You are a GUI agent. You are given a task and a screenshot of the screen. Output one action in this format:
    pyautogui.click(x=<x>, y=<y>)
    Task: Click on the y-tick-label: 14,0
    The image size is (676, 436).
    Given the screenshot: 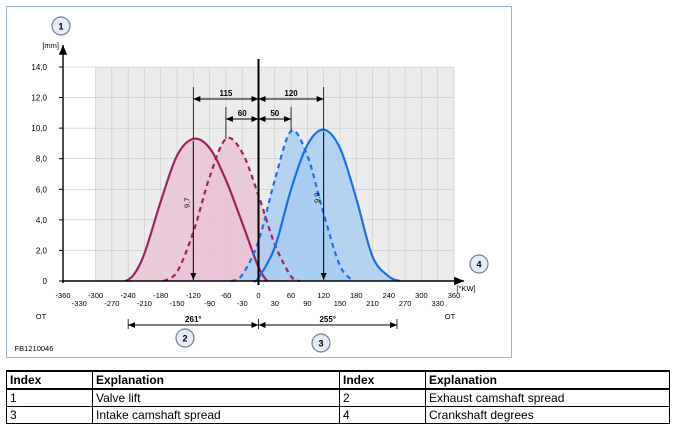 What is the action you would take?
    pyautogui.click(x=39, y=67)
    